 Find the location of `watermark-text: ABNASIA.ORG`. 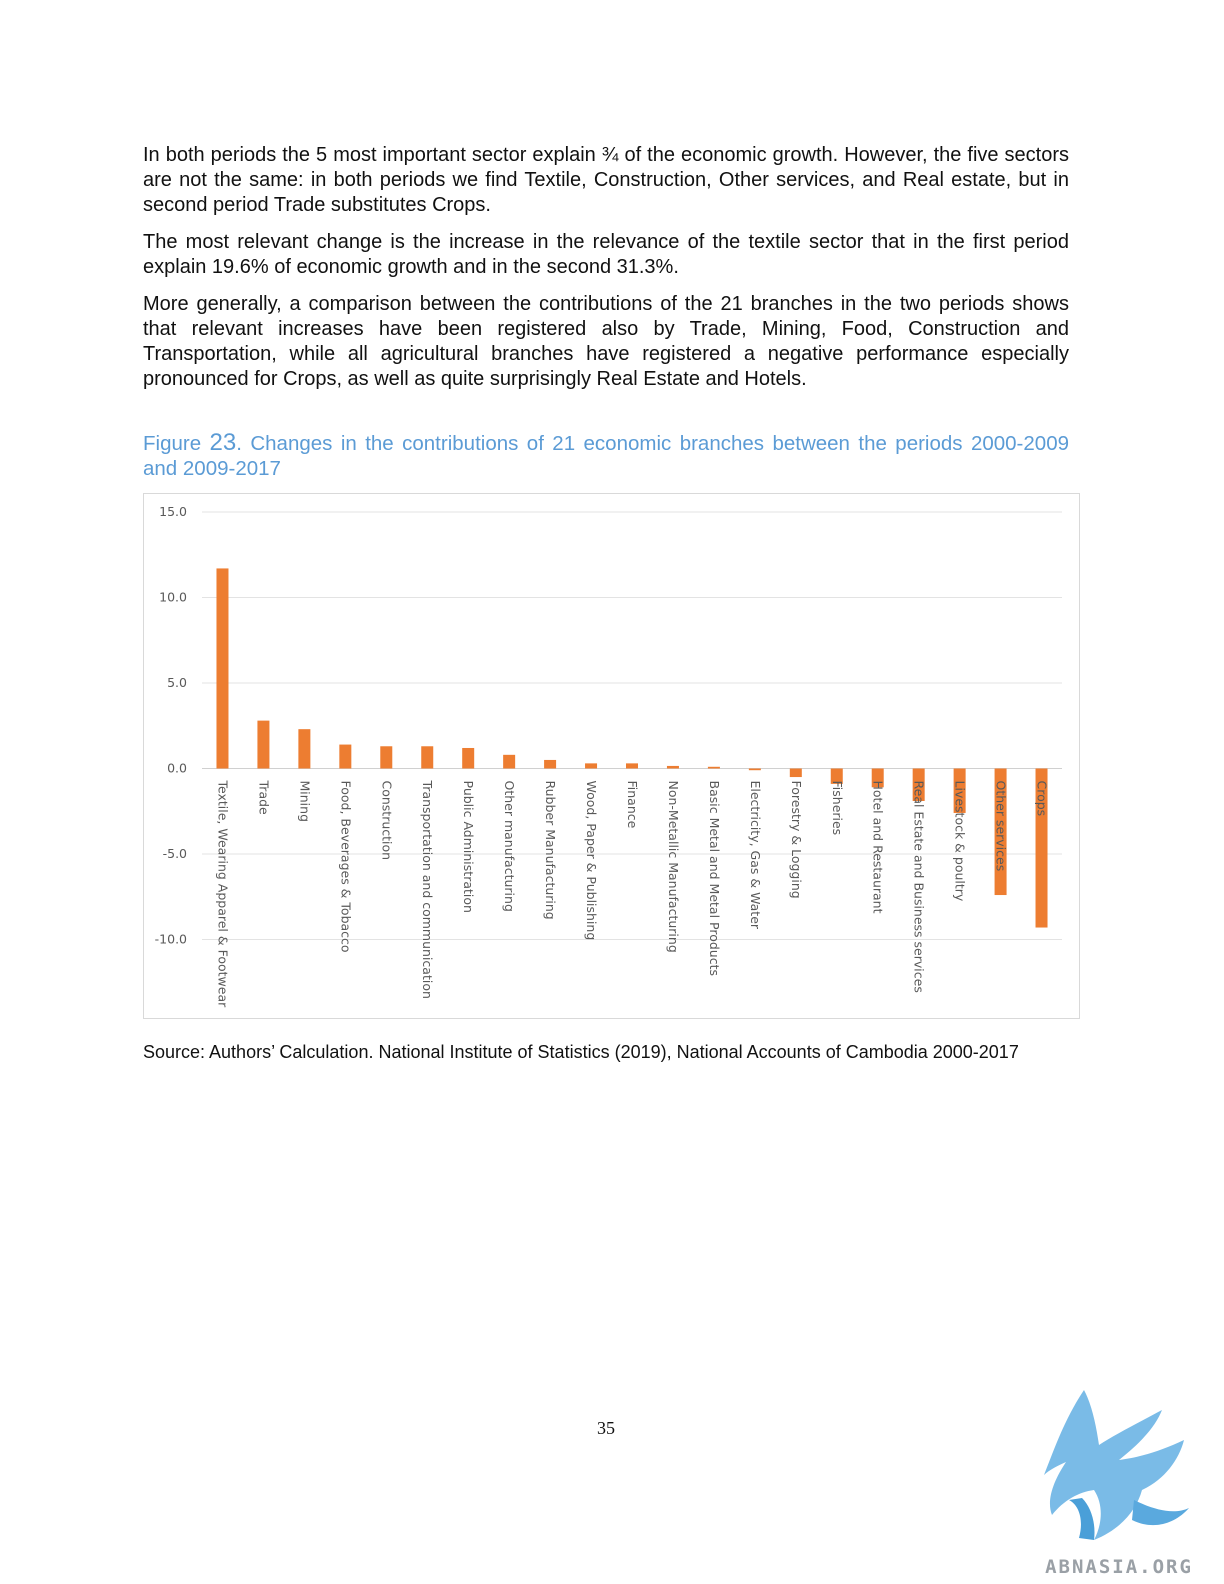

watermark-text: ABNASIA.ORG is located at coordinates (1119, 1567).